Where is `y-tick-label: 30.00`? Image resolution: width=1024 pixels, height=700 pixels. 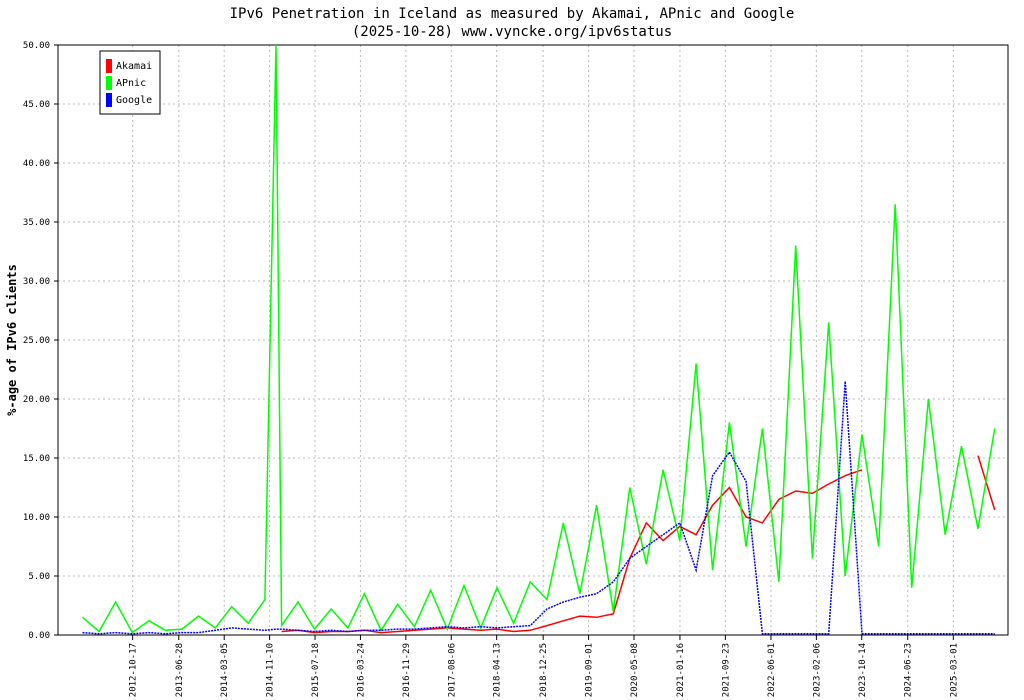
y-tick-label: 30.00 is located at coordinates (36, 282).